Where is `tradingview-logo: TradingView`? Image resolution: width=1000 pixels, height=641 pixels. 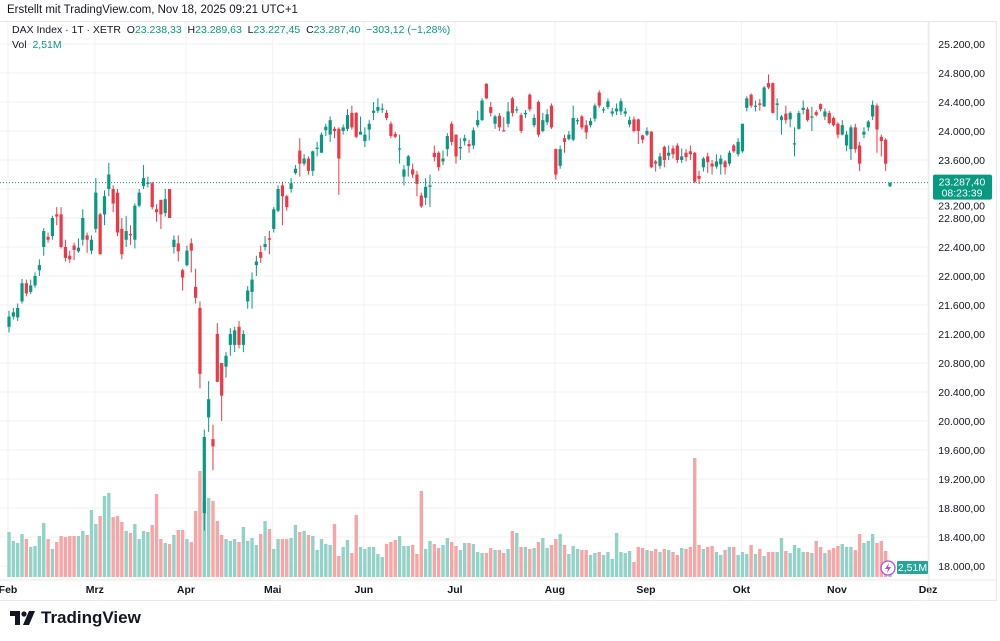
tradingview-logo: TradingView is located at coordinates (75, 618).